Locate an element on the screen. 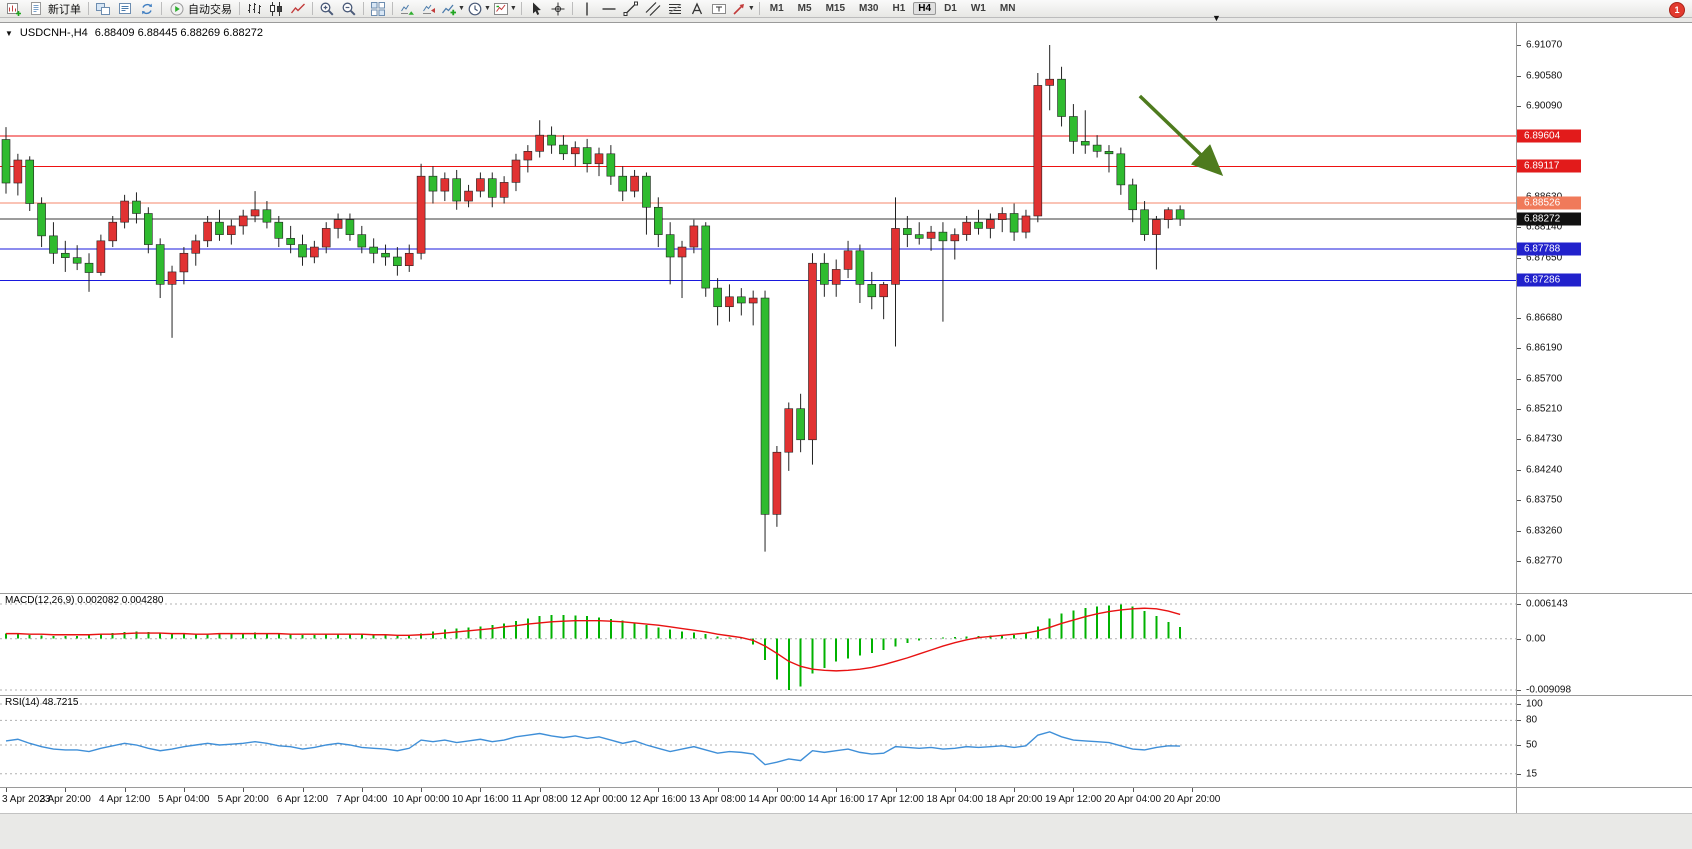  candlestick-icon is located at coordinates (276, 9).